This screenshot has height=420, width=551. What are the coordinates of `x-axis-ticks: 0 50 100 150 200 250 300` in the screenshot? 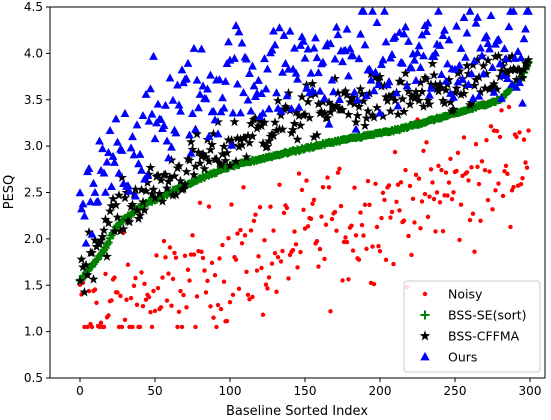 It's located at (308, 388).